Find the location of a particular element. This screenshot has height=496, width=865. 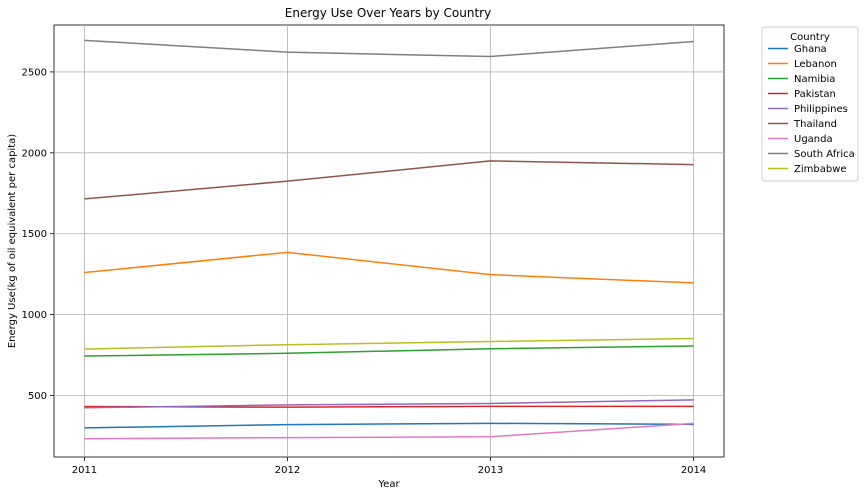

legend-label: Thailand is located at coordinates (815, 124).